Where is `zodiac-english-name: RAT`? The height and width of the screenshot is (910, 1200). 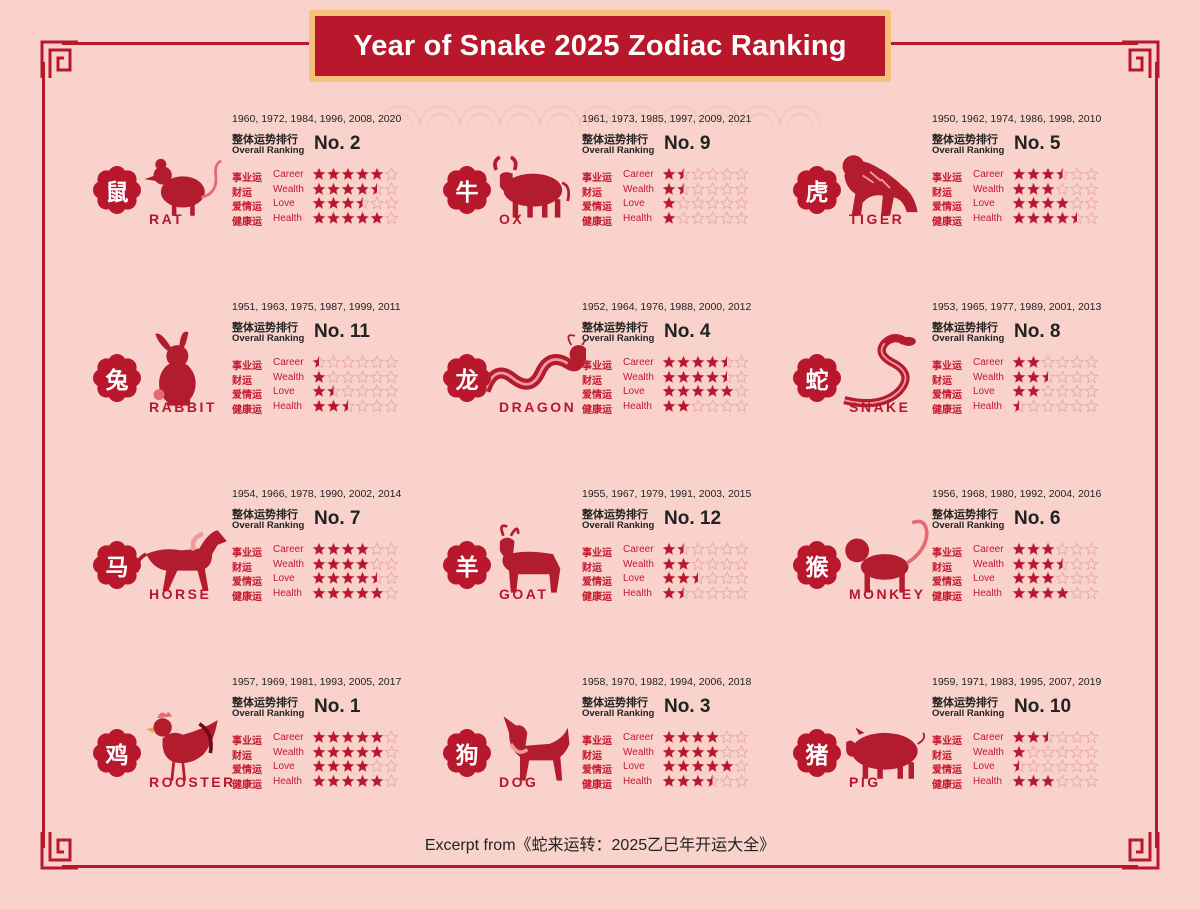 zodiac-english-name: RAT is located at coordinates (167, 219).